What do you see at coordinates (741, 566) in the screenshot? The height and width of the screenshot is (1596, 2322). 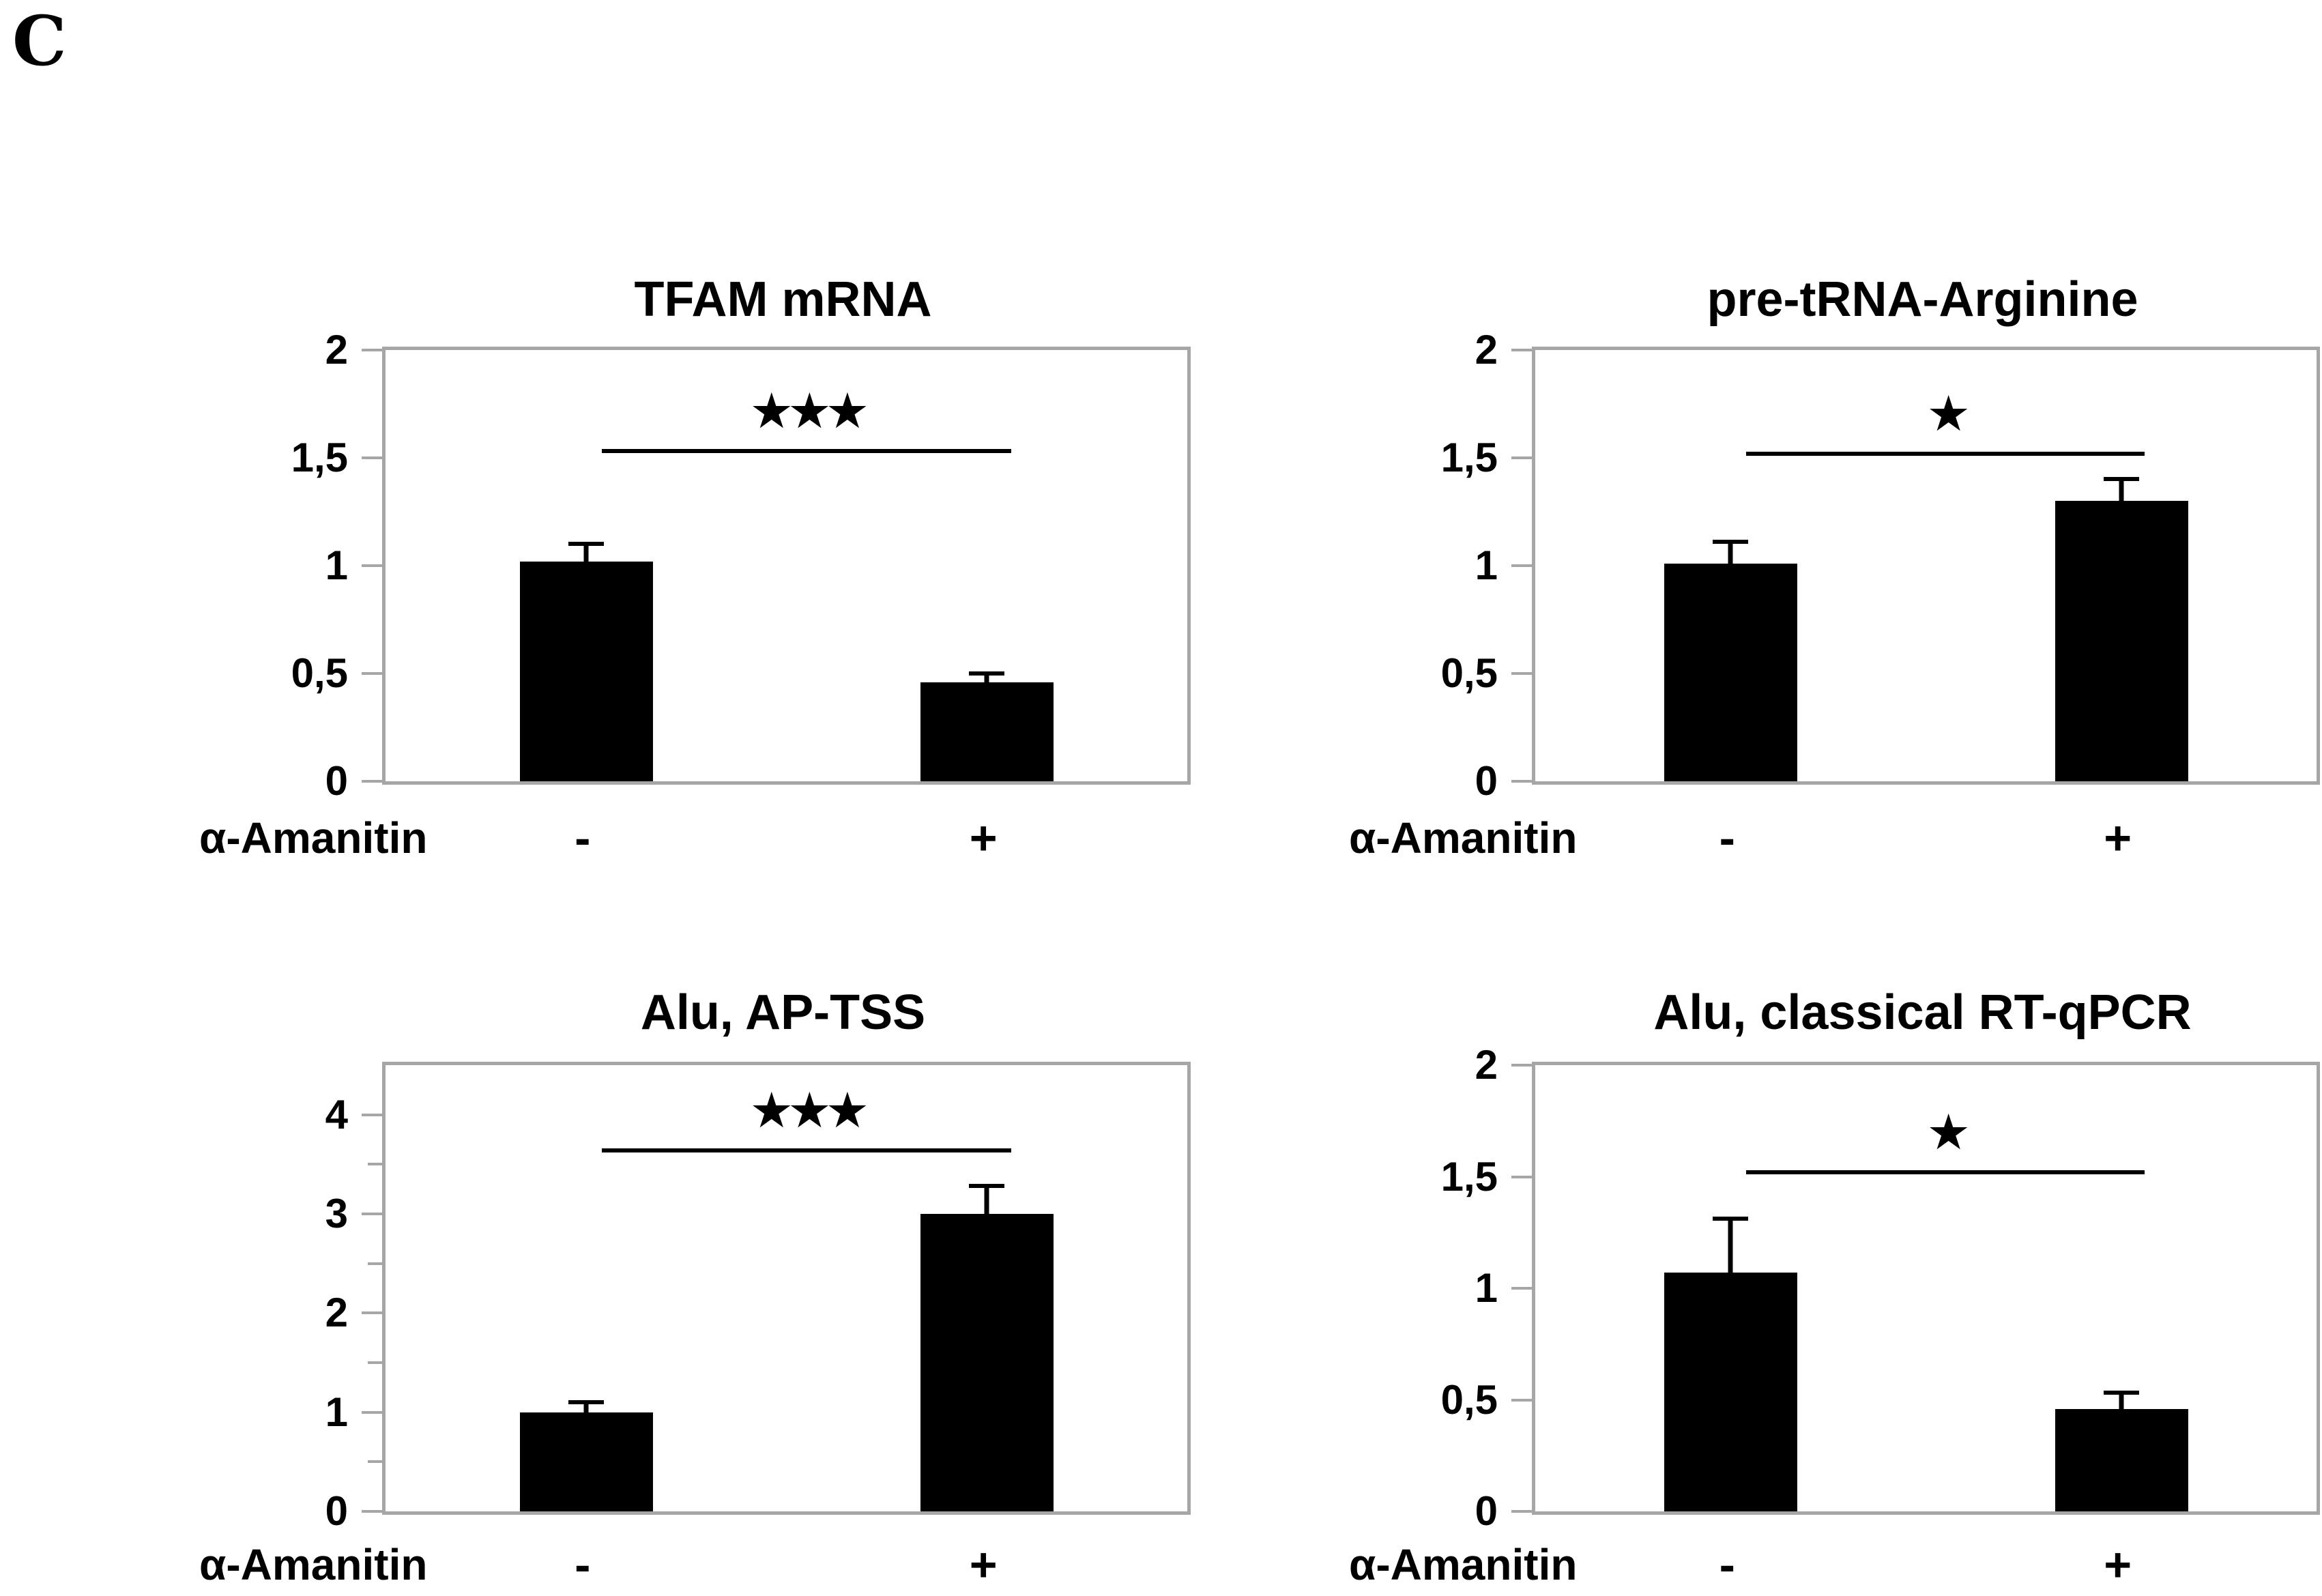 I see `plot-area: ★★★ 0 0,5 1 1,5 2` at bounding box center [741, 566].